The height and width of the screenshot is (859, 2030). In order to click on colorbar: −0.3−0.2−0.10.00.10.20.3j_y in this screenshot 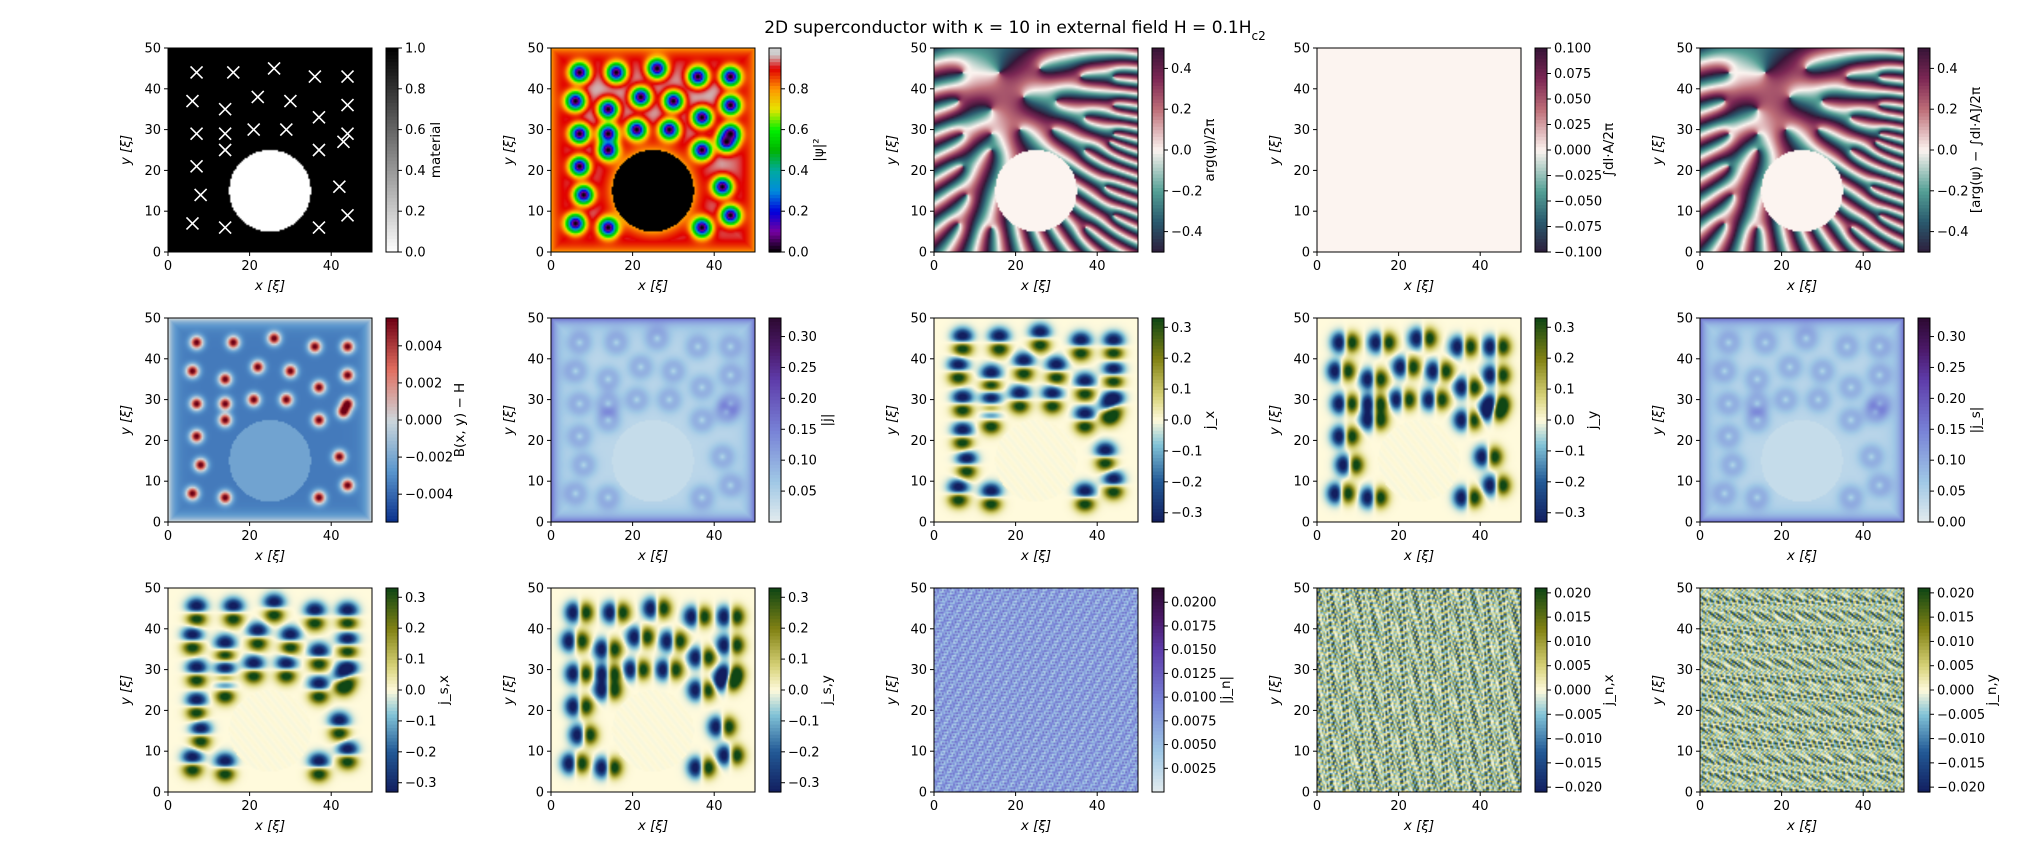, I will do `click(1568, 420)`.